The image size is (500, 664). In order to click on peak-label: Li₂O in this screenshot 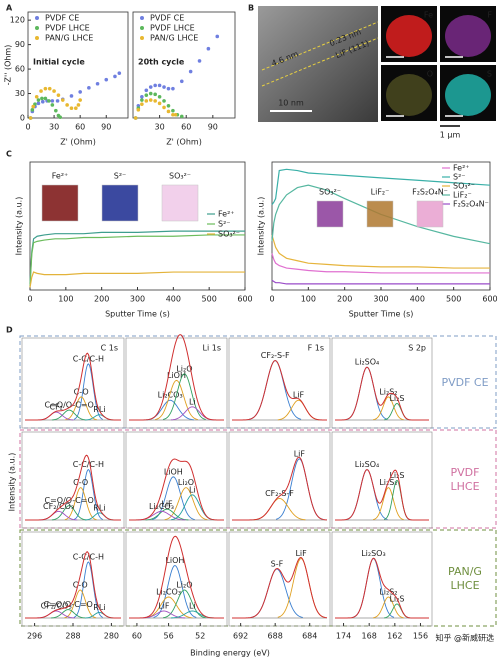, I will do `click(184, 368)`.